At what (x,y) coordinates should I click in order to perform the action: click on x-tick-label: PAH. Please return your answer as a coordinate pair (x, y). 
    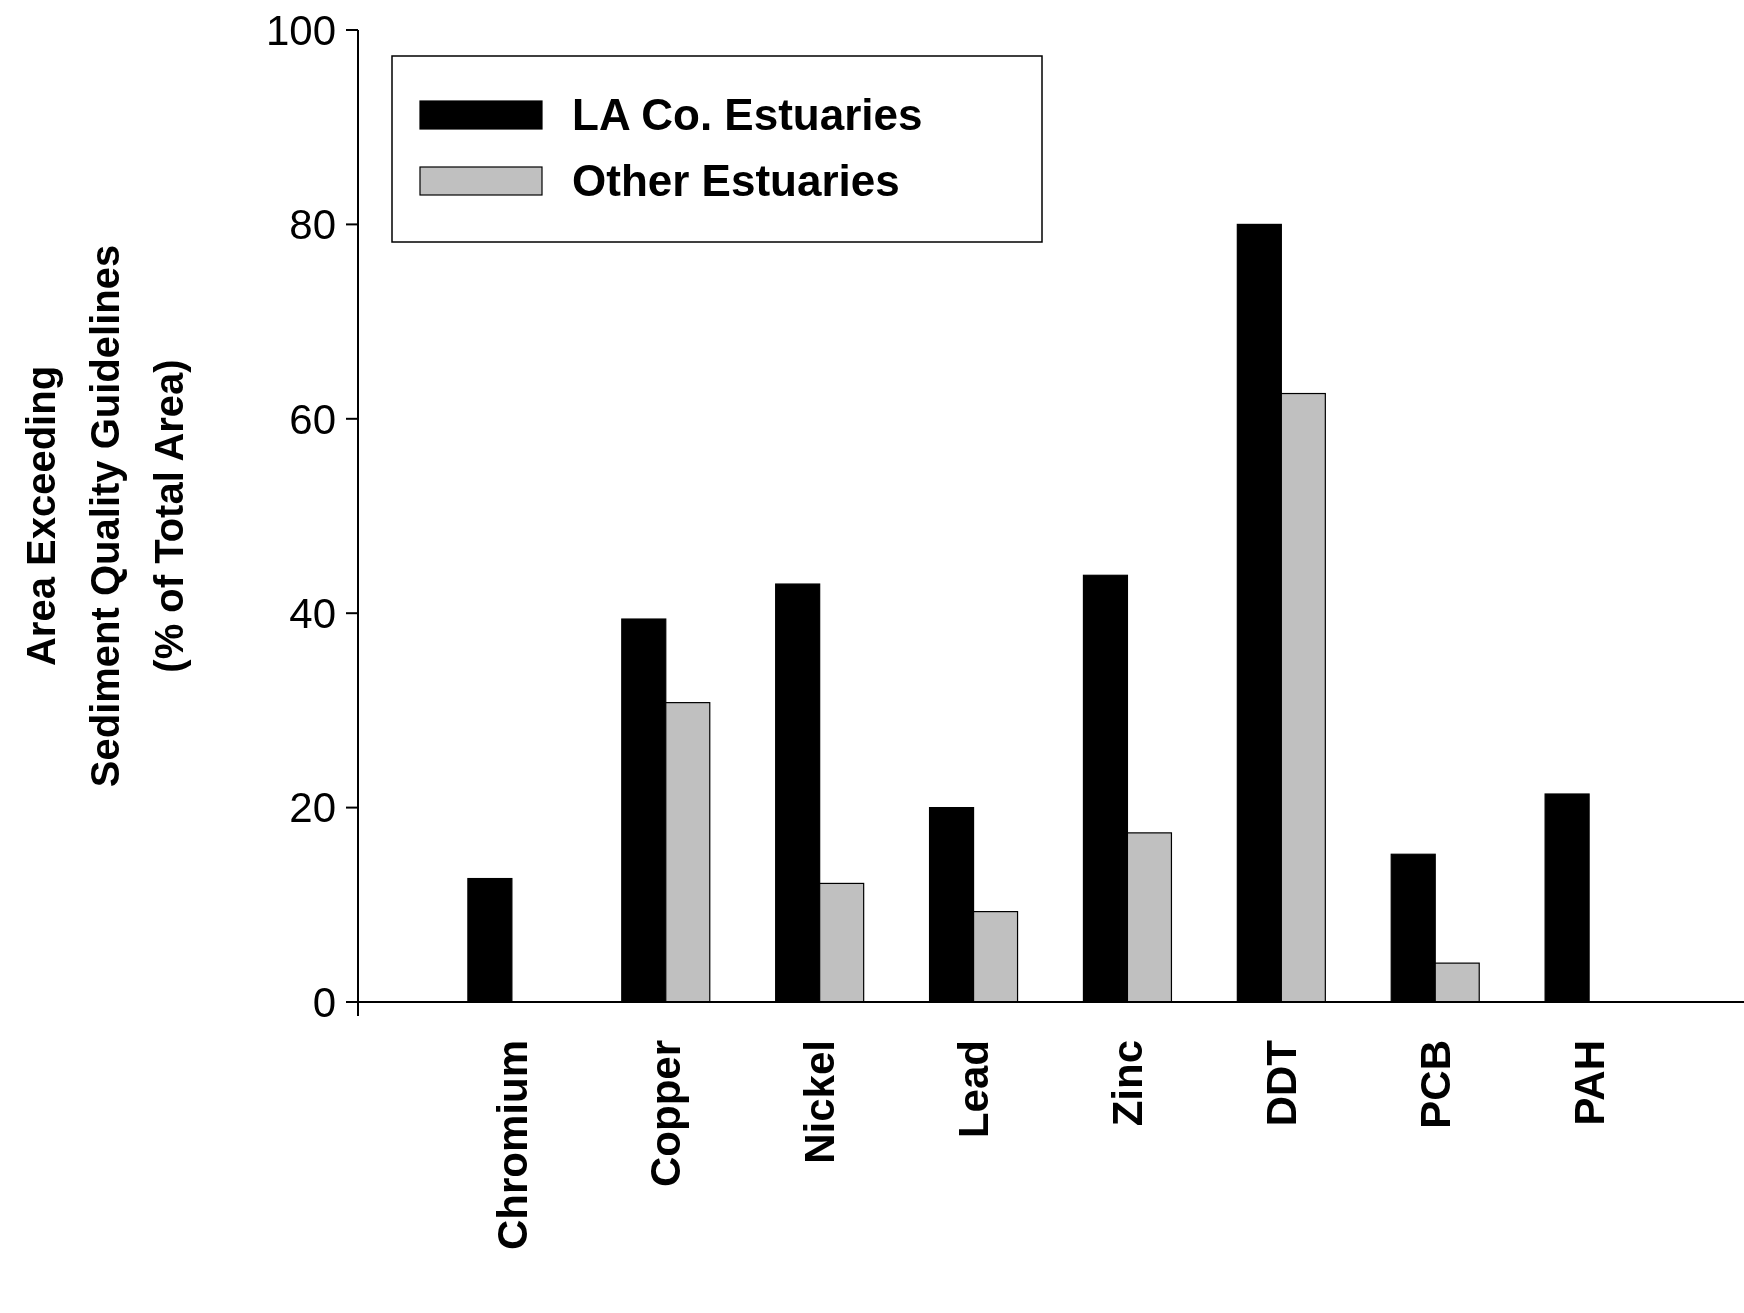
    Looking at the image, I should click on (1589, 1083).